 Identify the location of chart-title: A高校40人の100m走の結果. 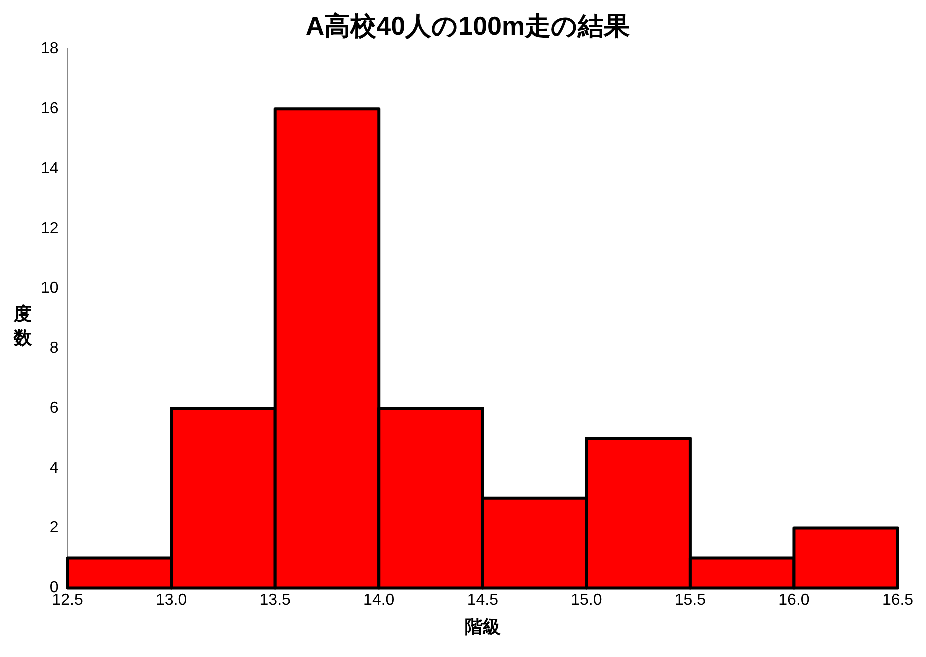
(468, 25).